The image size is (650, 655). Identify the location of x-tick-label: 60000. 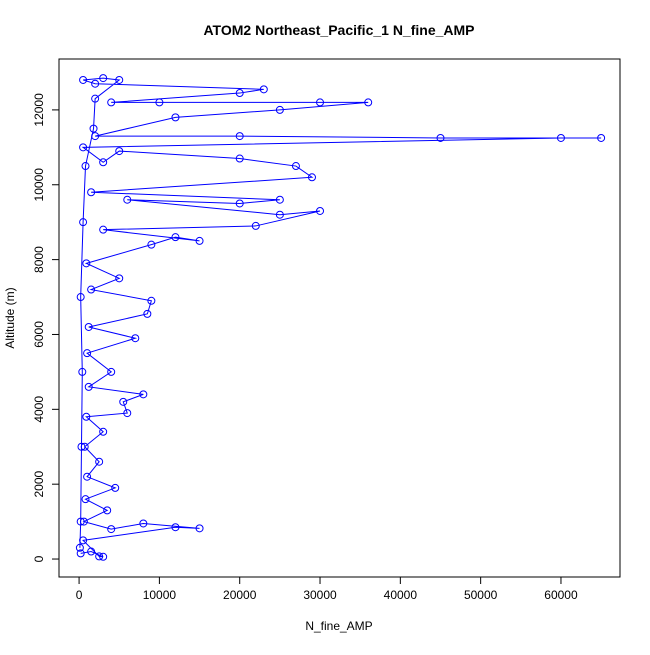
(561, 595).